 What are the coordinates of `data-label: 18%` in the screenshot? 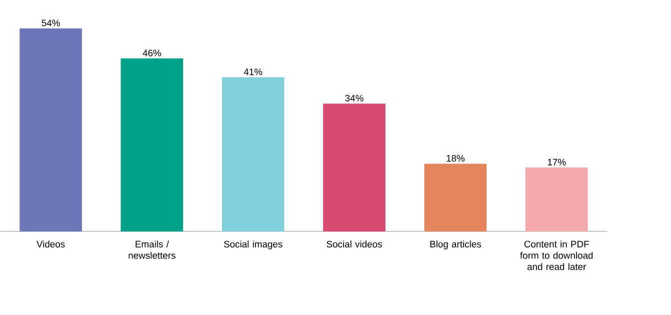 It's located at (455, 158).